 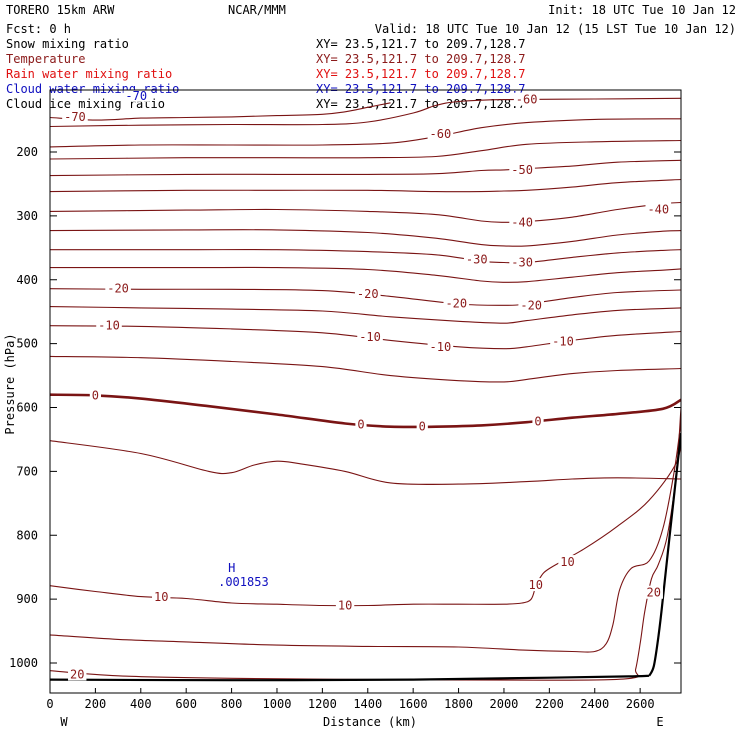 What do you see at coordinates (27, 471) in the screenshot?
I see `y-tick-label: 700` at bounding box center [27, 471].